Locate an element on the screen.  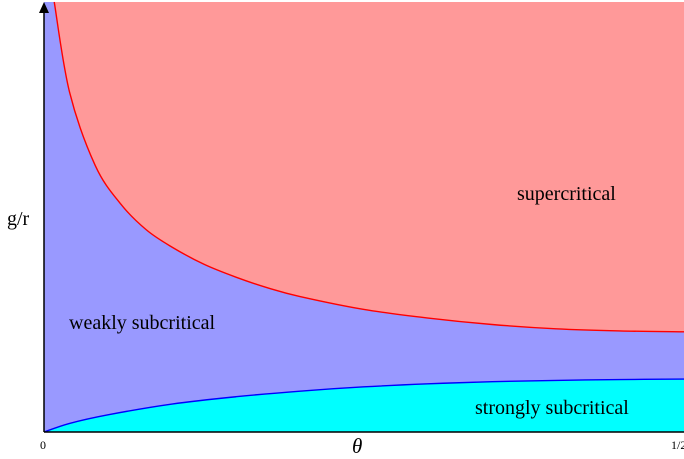
region-strongly-subcritical is located at coordinates (364, 405).